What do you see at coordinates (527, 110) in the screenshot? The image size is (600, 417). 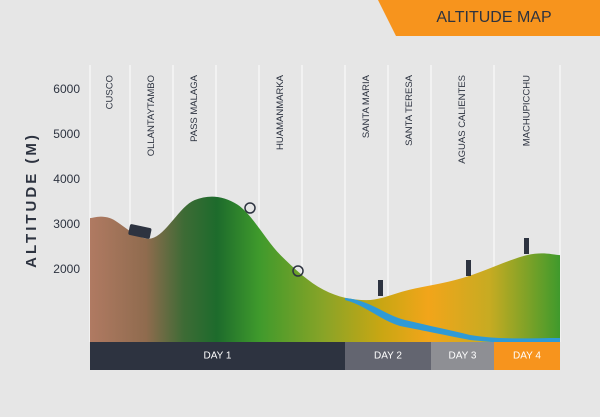 I see `location-label: MACHUPICCHU` at bounding box center [527, 110].